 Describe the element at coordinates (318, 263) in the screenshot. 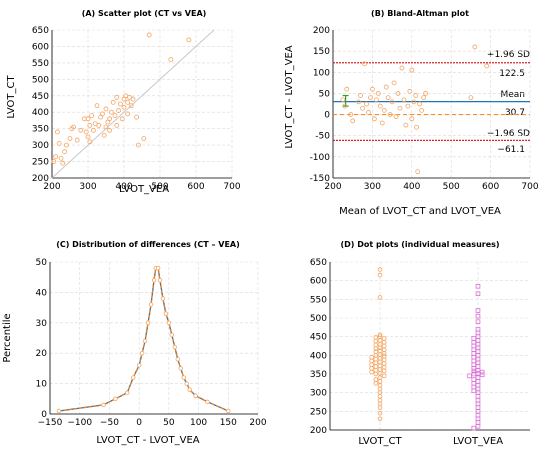

I see `panel-d-ytick-label: 650` at that location.